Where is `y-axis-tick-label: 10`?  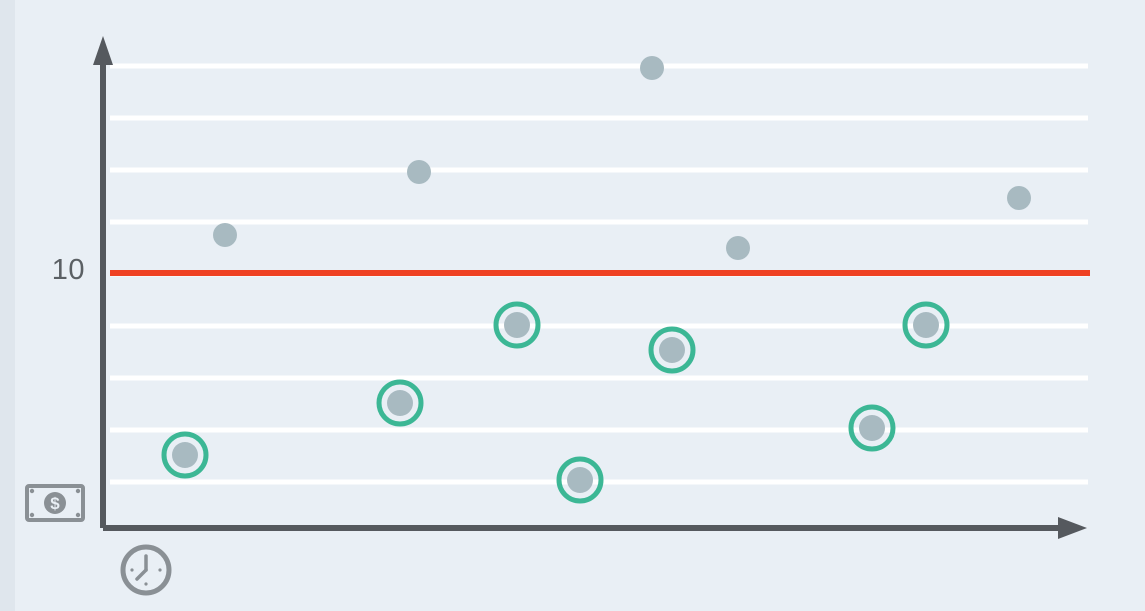 y-axis-tick-label: 10 is located at coordinates (68, 270).